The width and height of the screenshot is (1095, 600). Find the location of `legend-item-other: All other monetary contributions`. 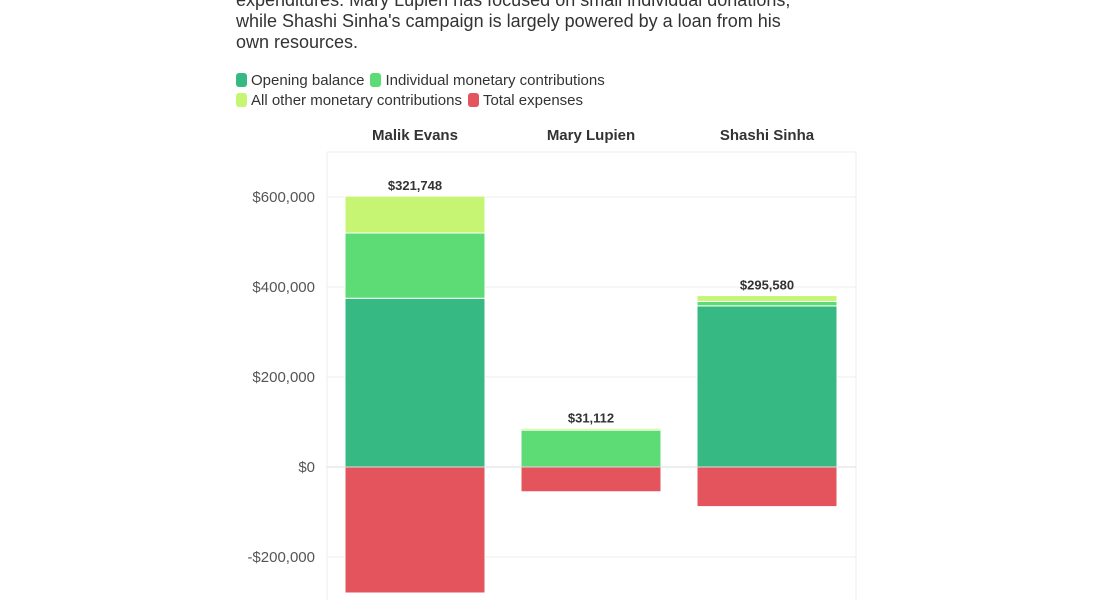

legend-item-other: All other monetary contributions is located at coordinates (349, 100).